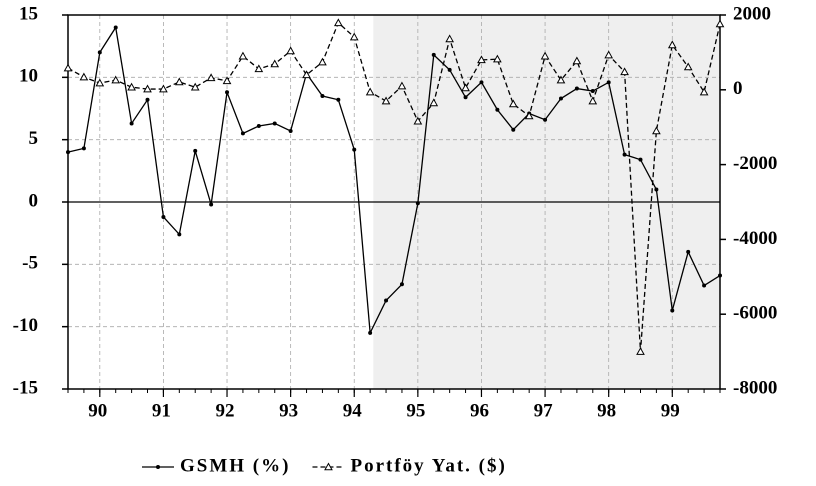 This screenshot has width=816, height=486. Describe the element at coordinates (752, 13) in the screenshot. I see `y2-tick-label: 2000` at that location.